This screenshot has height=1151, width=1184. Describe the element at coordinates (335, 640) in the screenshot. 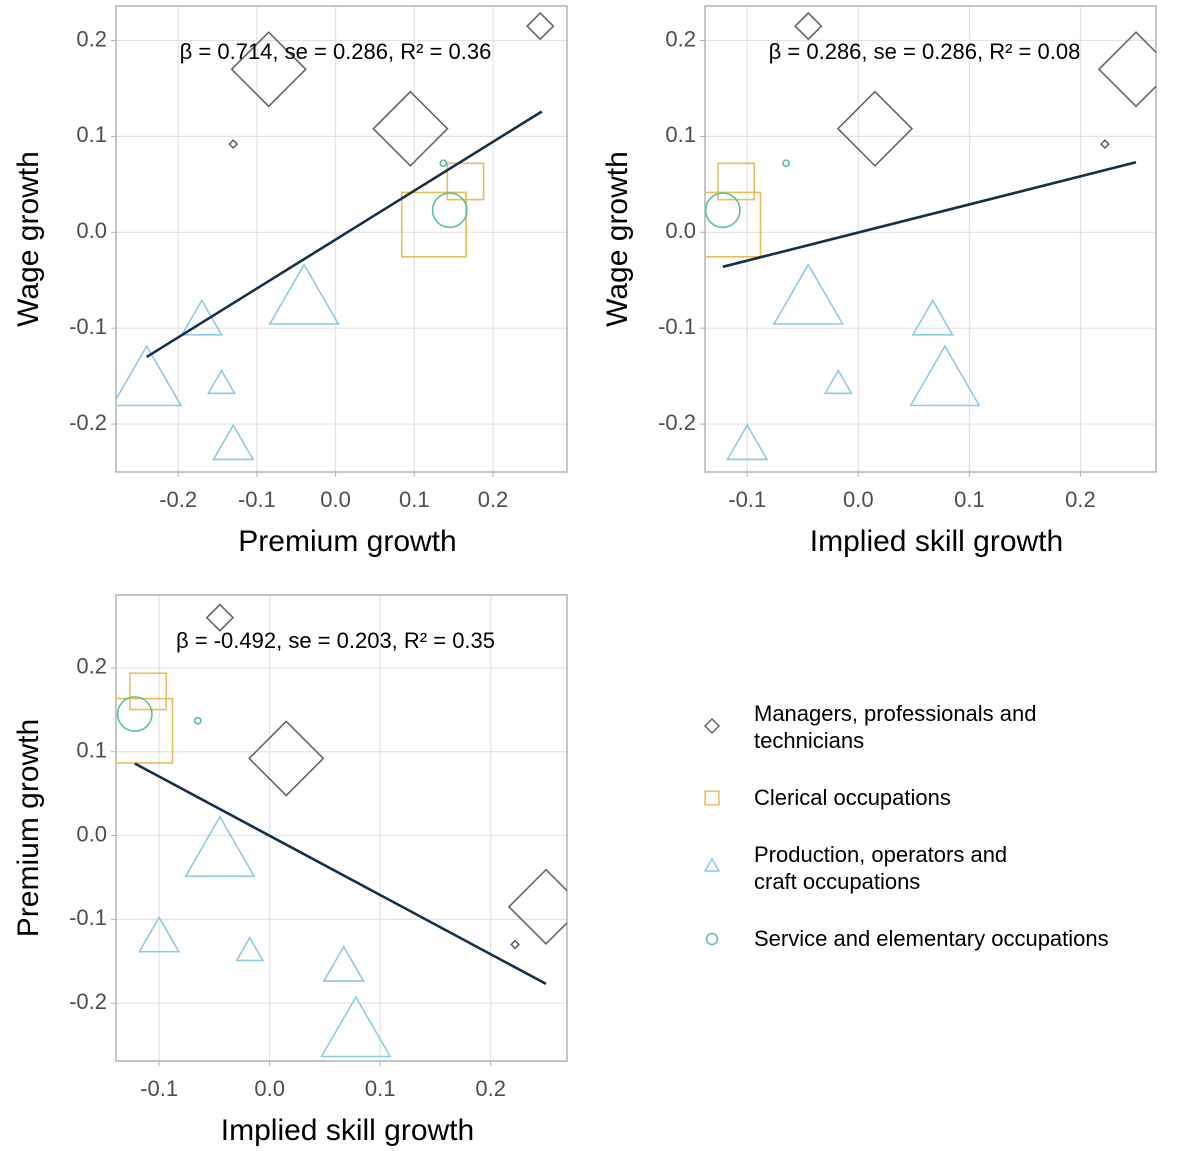

I see `annotation: β = -0.492, se = 0.203, R² = 0.35` at that location.